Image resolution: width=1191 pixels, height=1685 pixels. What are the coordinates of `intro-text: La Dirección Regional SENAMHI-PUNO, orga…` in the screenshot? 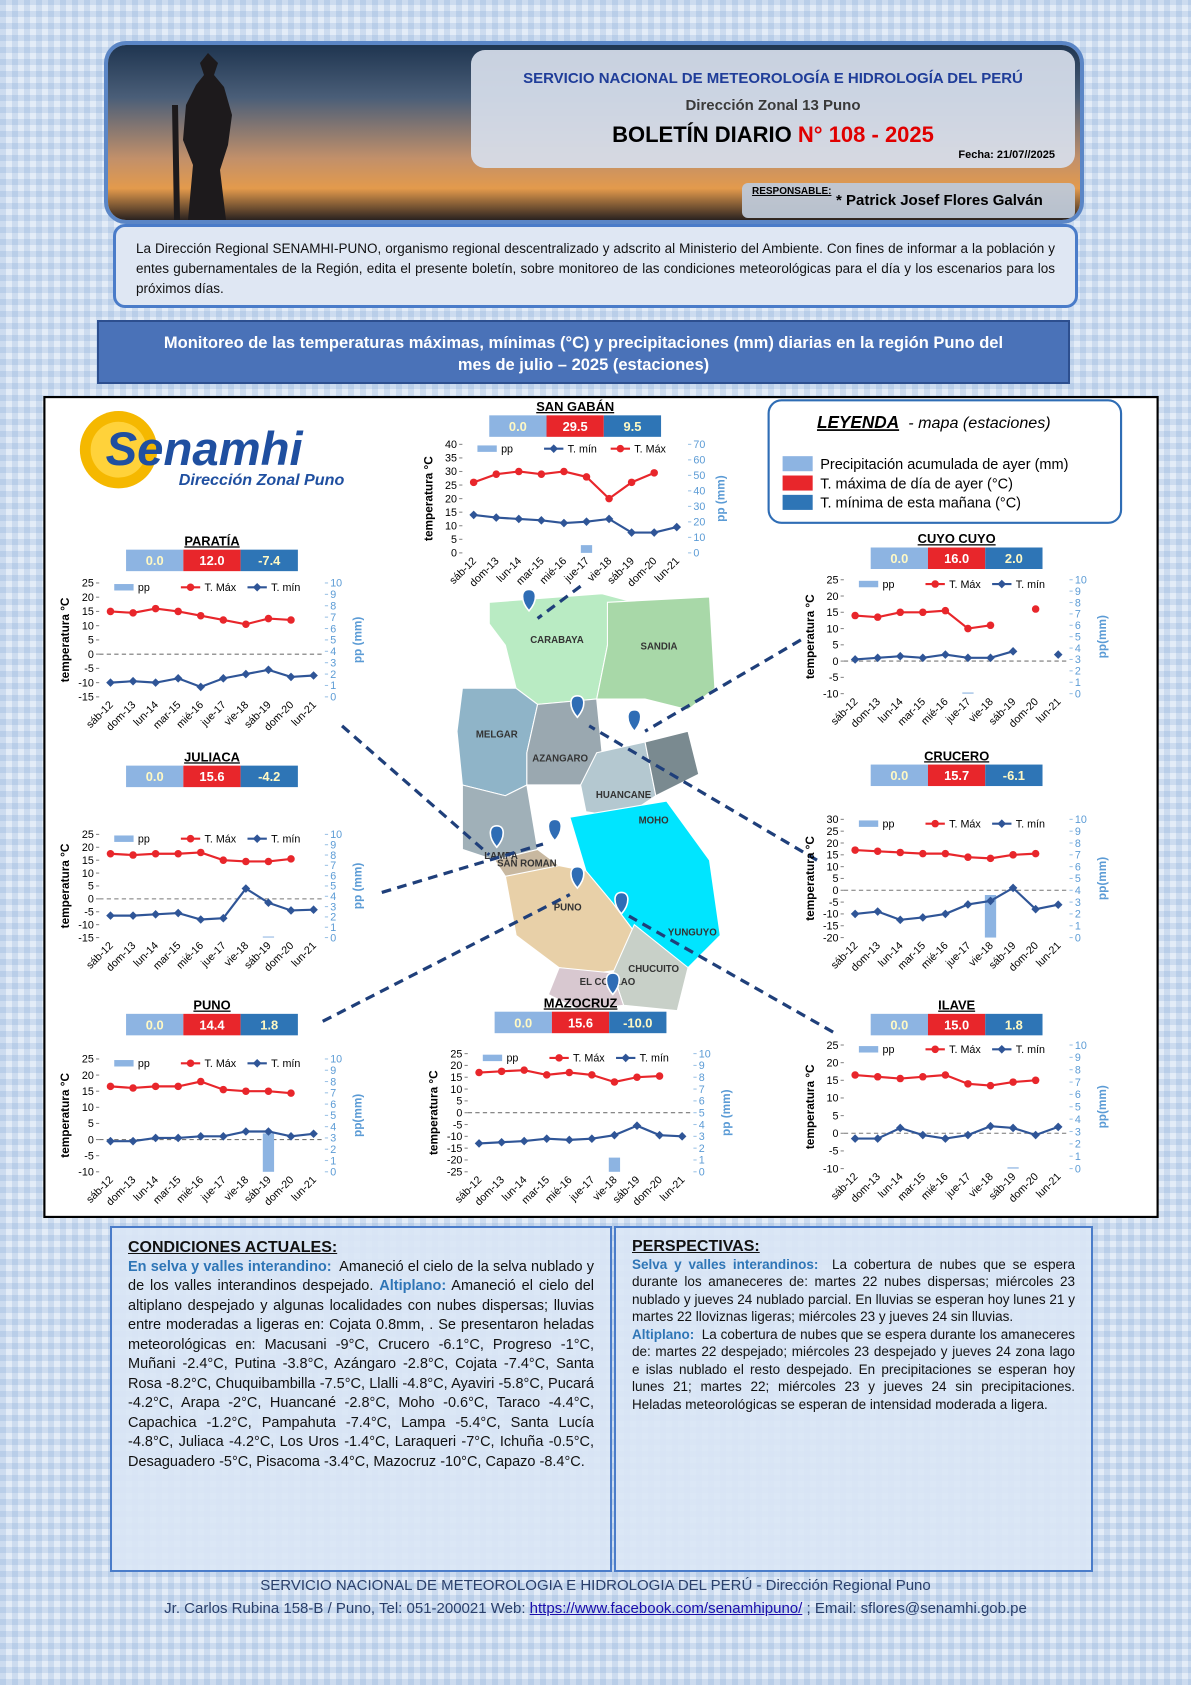 It's located at (595, 266).